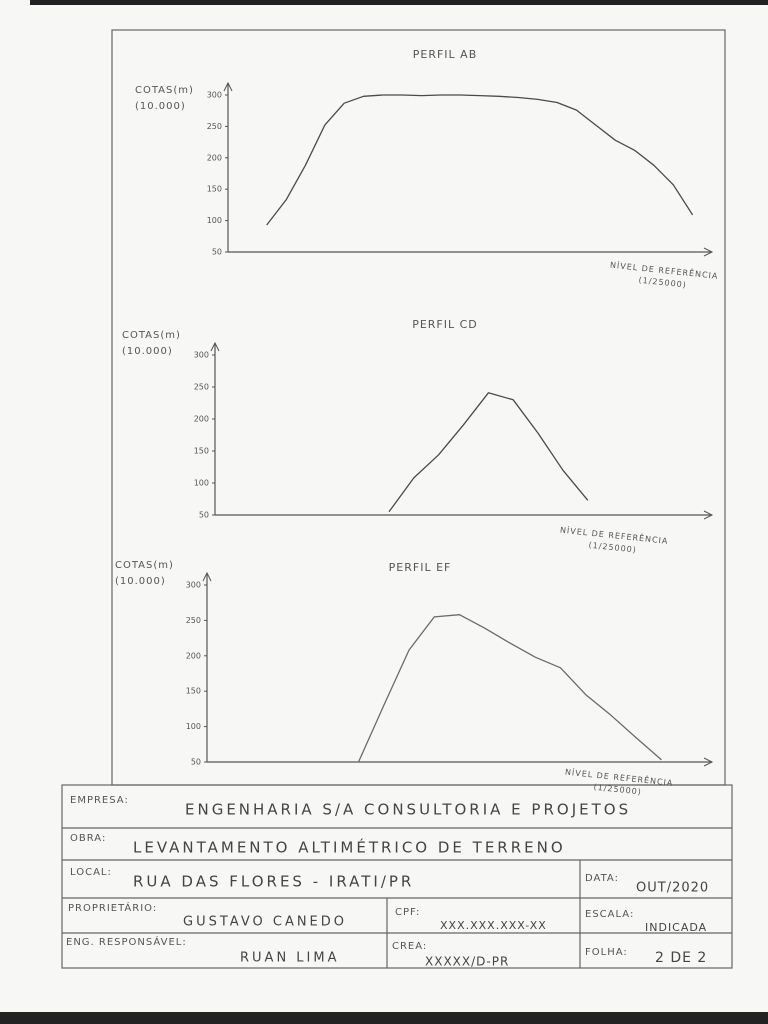 Image resolution: width=768 pixels, height=1024 pixels. I want to click on label: ENG. RESPONSÁVEL:, so click(126, 941).